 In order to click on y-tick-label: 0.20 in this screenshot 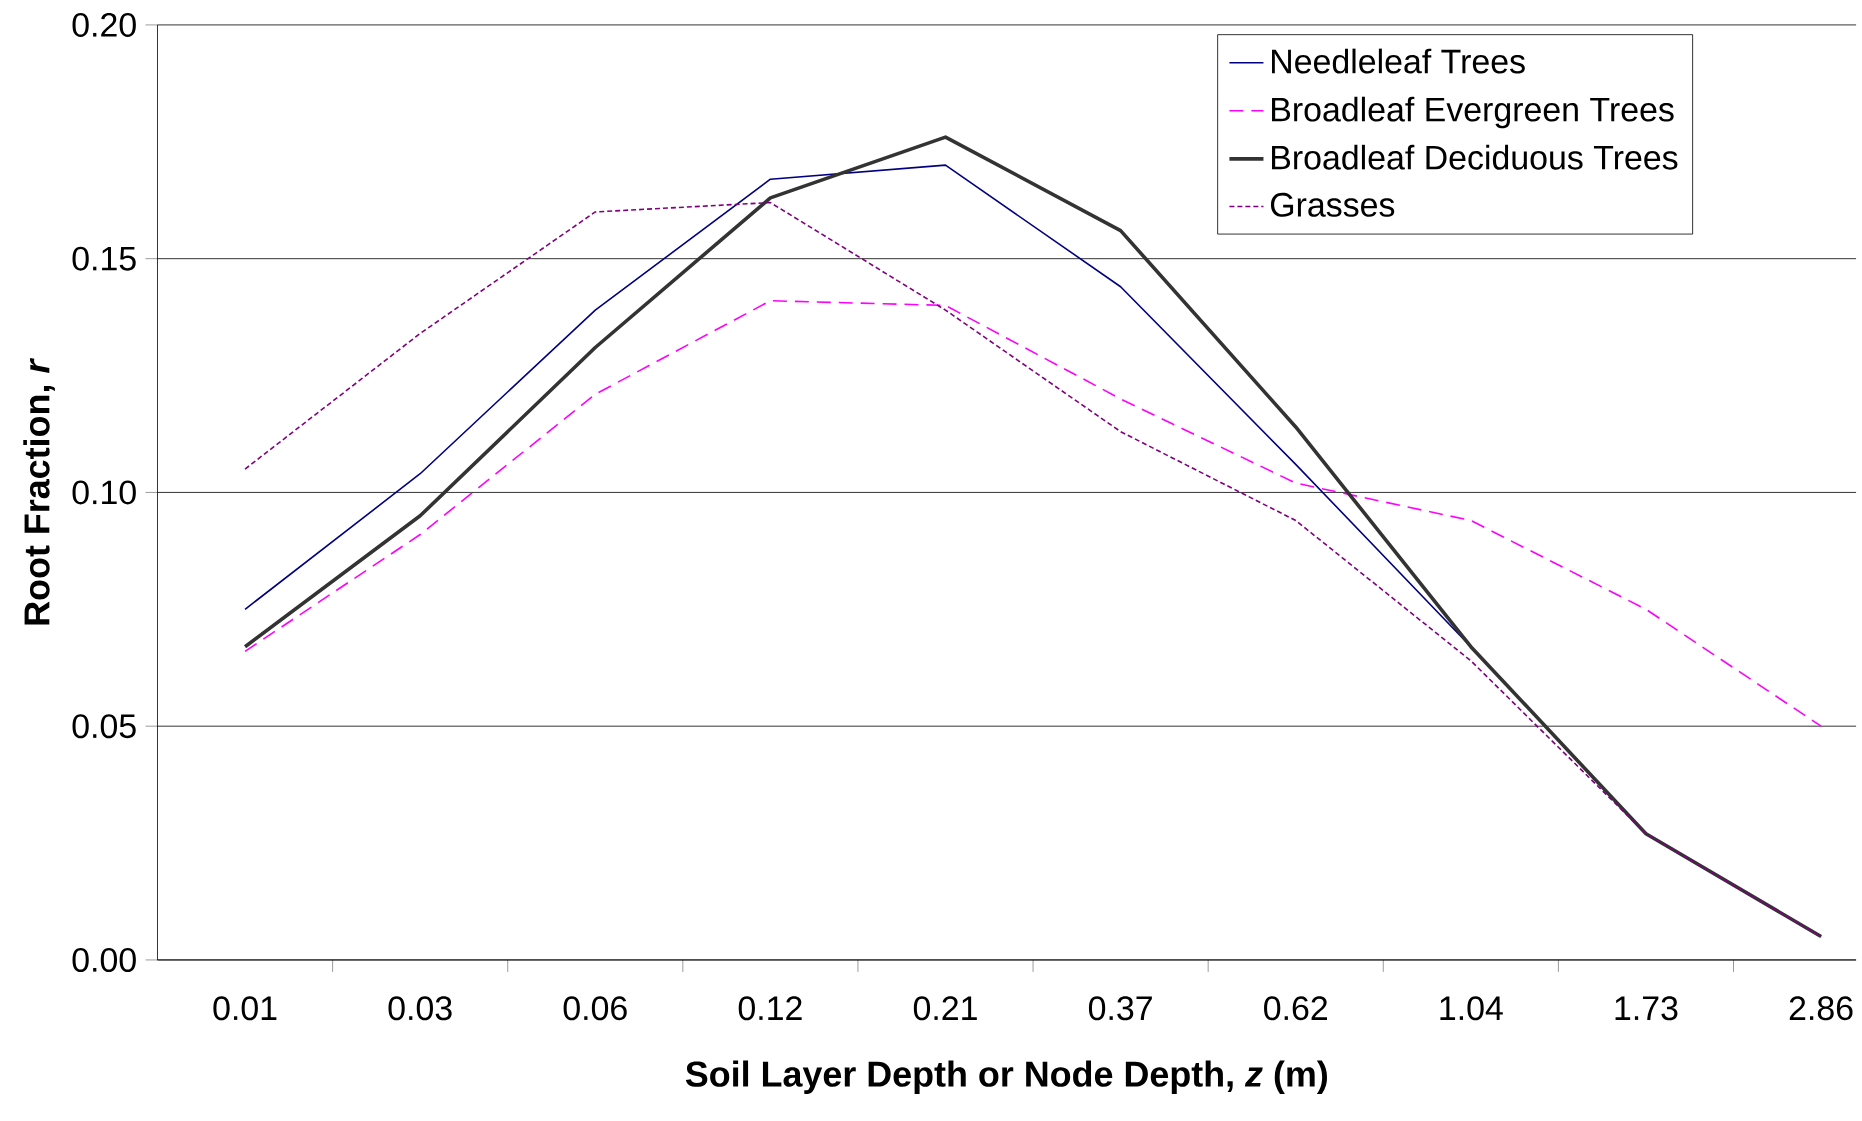, I will do `click(104, 24)`.